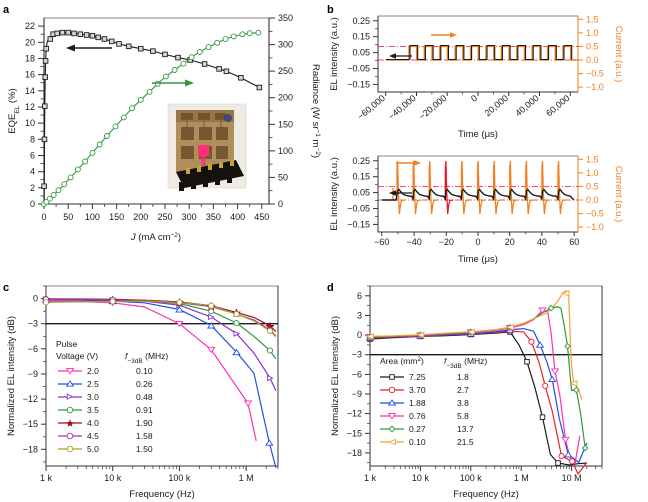  Describe the element at coordinates (361, 193) in the screenshot. I see `svg-text: 0.05` at that location.